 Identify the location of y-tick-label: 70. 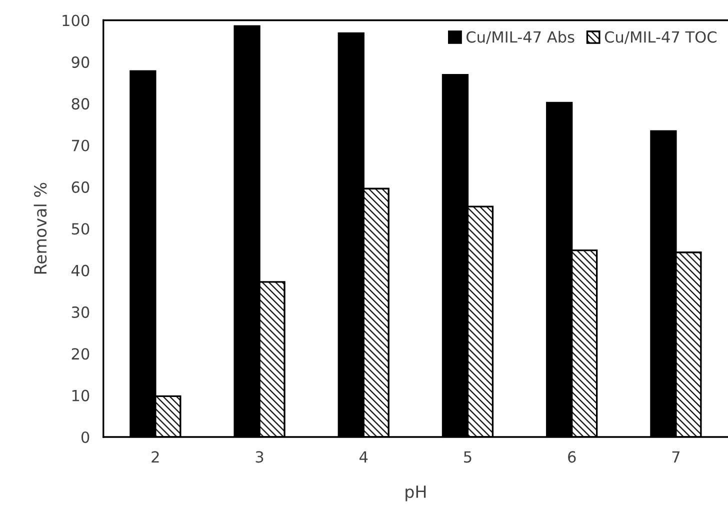
(81, 146).